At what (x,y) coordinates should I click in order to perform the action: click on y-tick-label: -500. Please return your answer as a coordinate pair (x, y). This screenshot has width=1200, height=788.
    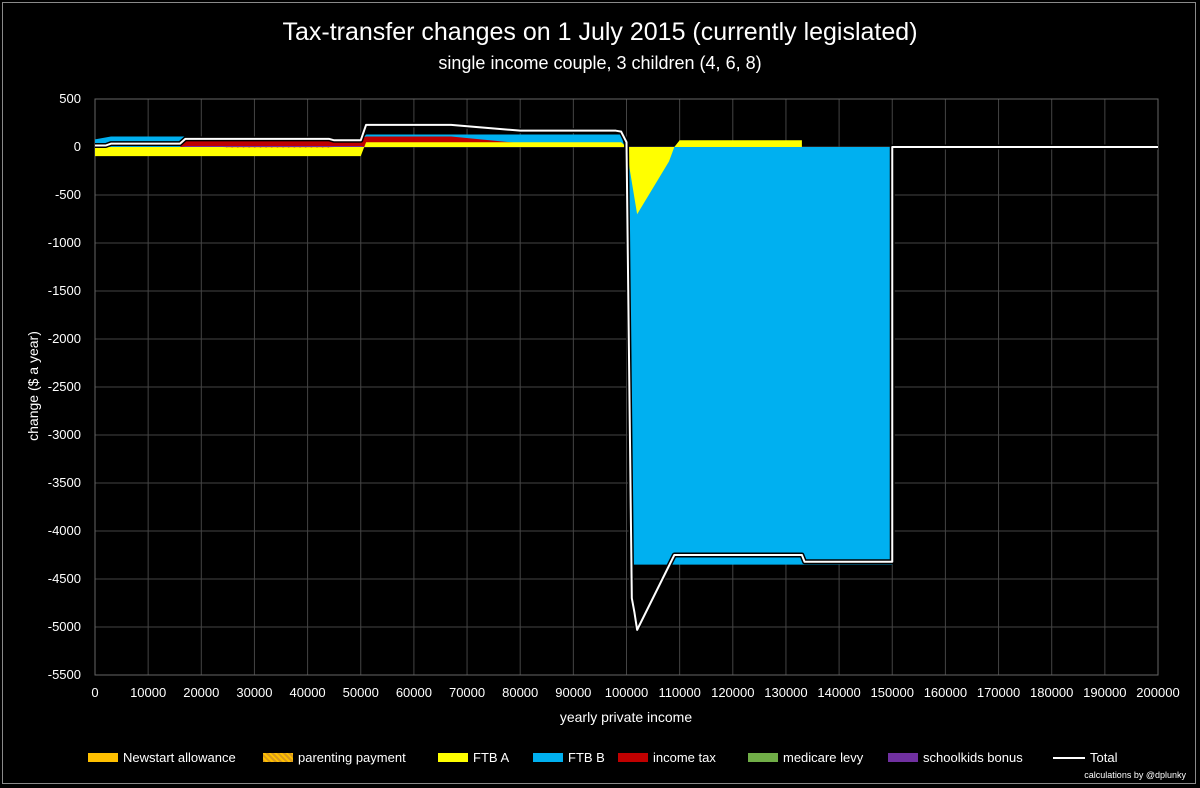
    Looking at the image, I should click on (68, 194).